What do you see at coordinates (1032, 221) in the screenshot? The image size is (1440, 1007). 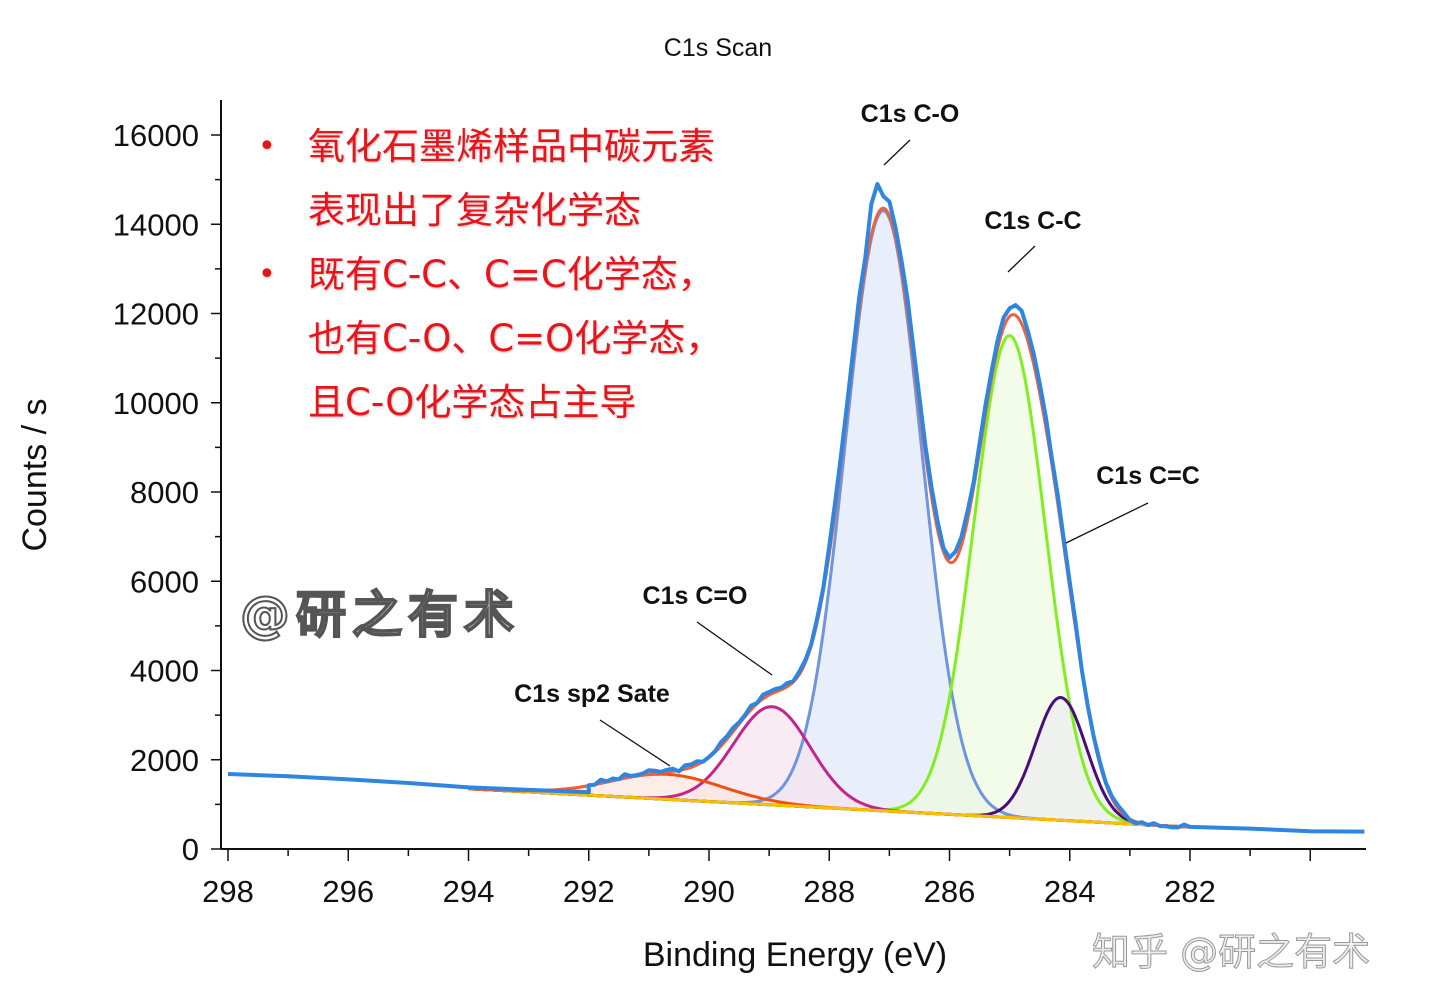 I see `peak-annotation: C1s C-C` at bounding box center [1032, 221].